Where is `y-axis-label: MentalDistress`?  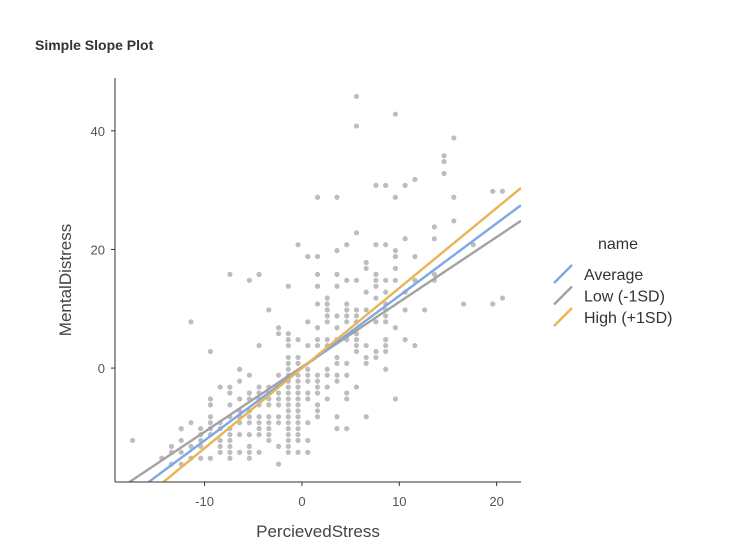
y-axis-label: MentalDistress is located at coordinates (65, 280).